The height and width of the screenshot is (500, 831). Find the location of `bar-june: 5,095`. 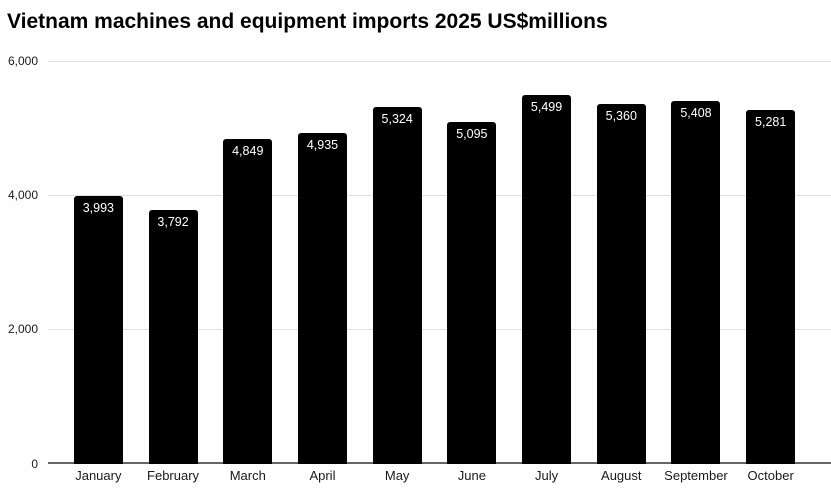

bar-june: 5,095 is located at coordinates (472, 293).